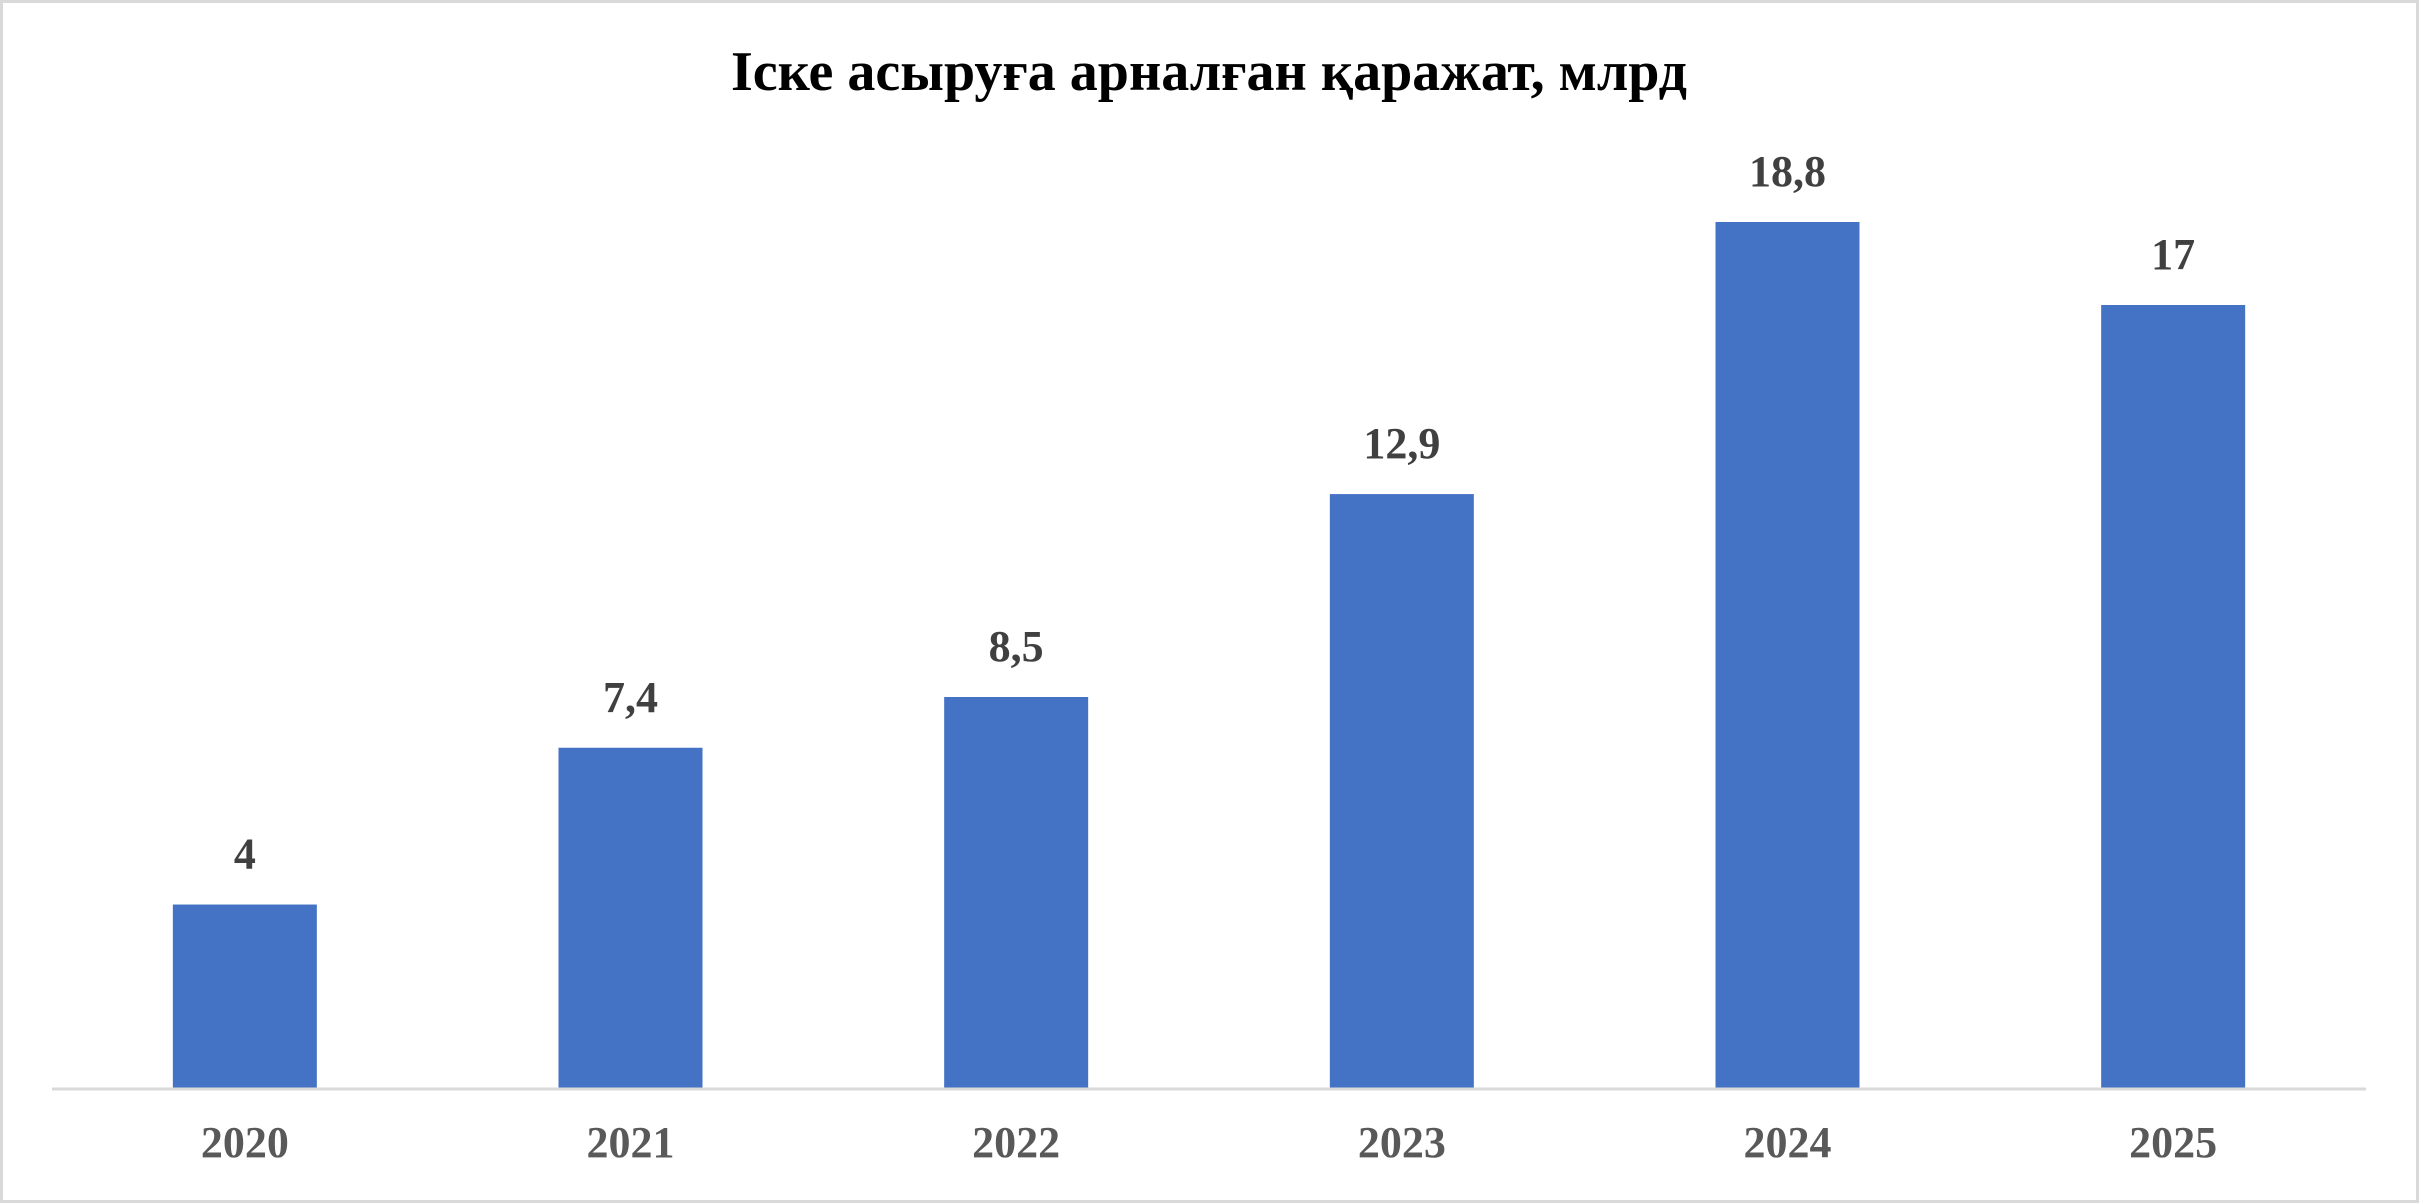  Describe the element at coordinates (2173, 254) in the screenshot. I see `data-label: 17` at that location.